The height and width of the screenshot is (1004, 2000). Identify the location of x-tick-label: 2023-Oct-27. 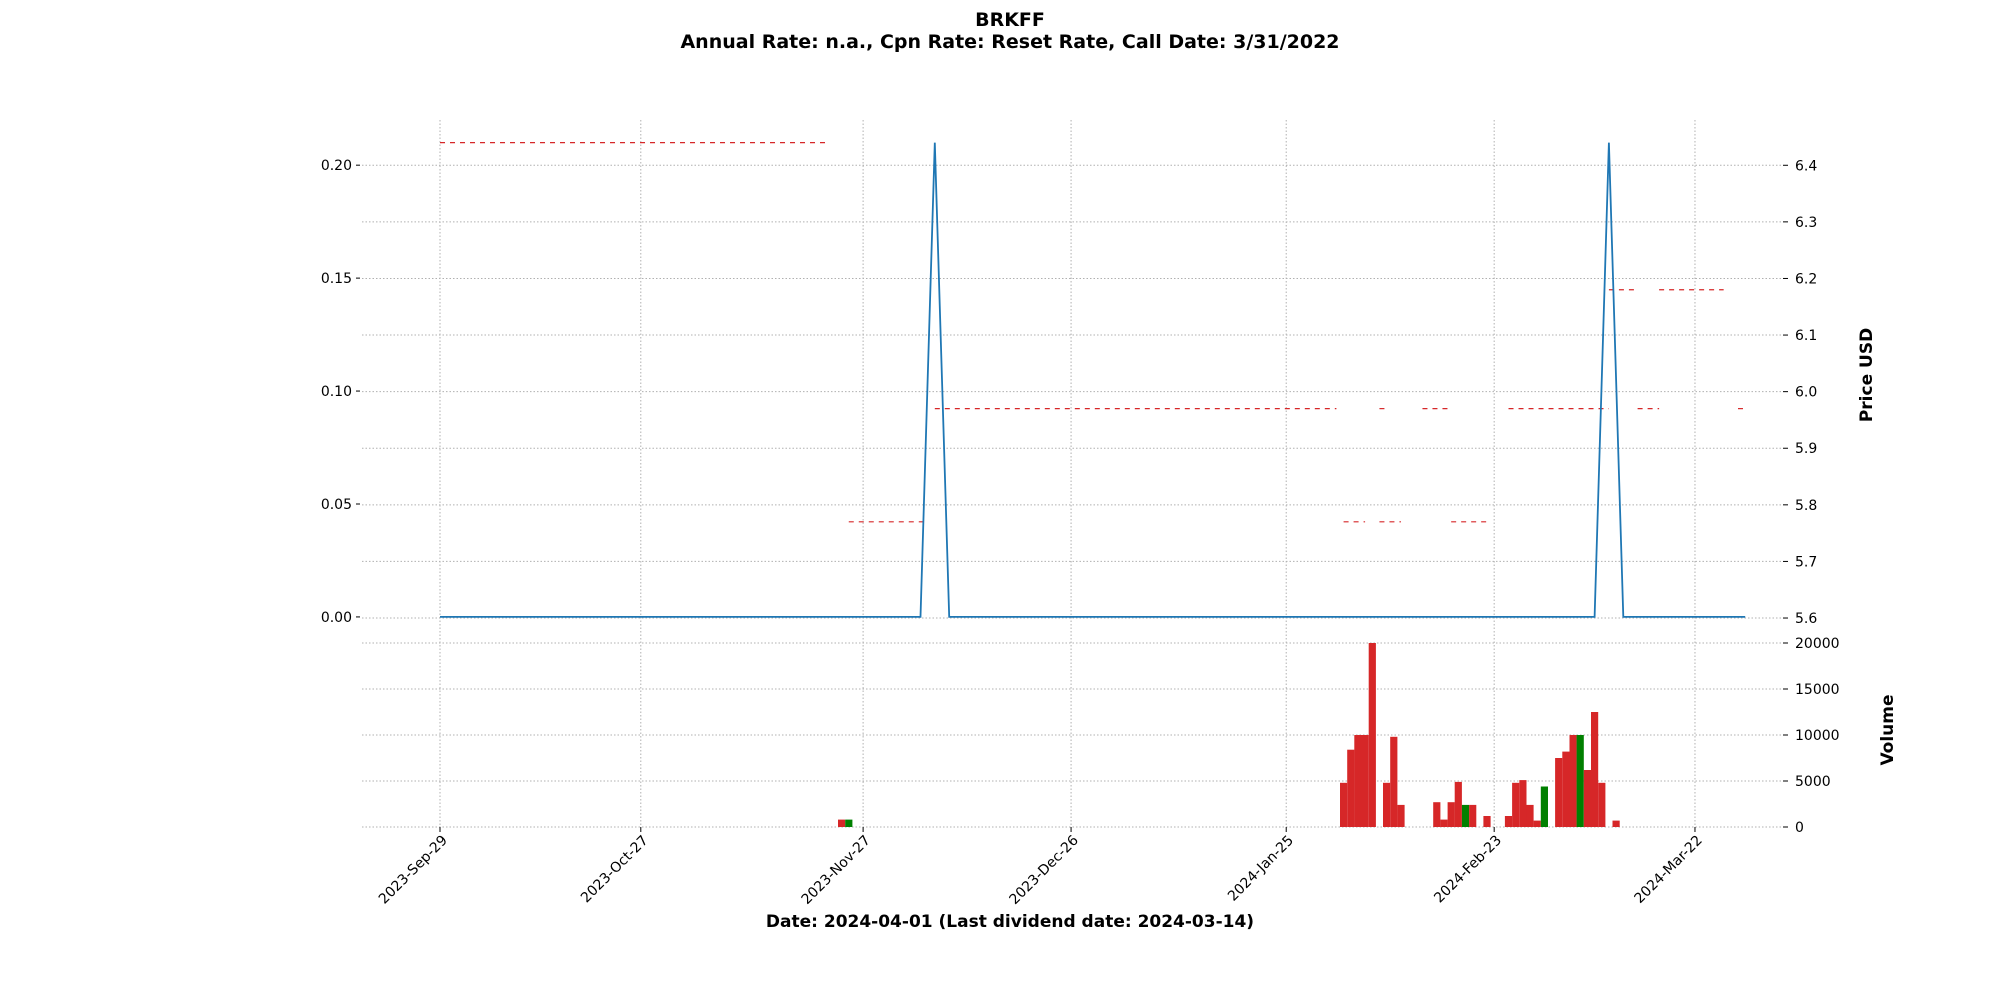
(615, 870).